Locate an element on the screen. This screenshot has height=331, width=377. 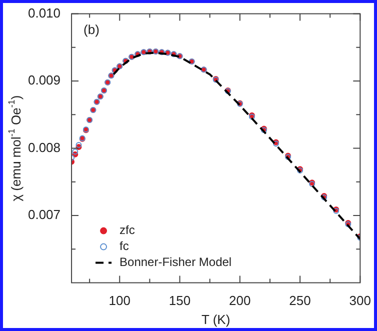
x-tick-label: 250 is located at coordinates (300, 300).